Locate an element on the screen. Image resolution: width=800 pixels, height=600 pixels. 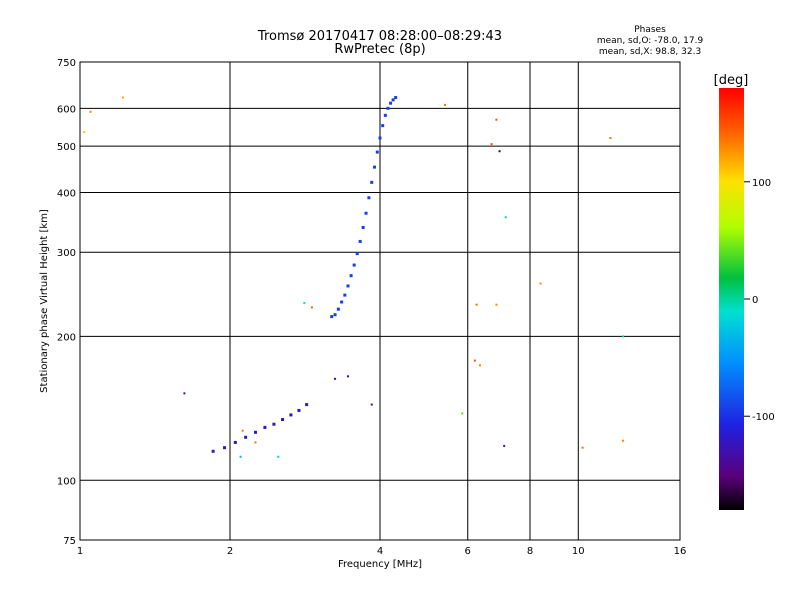
y-tick-label: 600 is located at coordinates (66, 109).